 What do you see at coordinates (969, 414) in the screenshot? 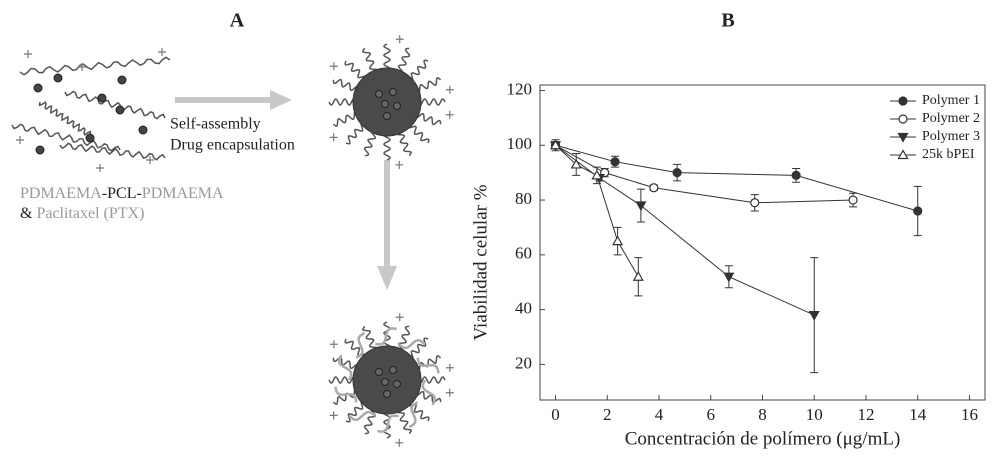
I see `x-tick-label: 16` at bounding box center [969, 414].